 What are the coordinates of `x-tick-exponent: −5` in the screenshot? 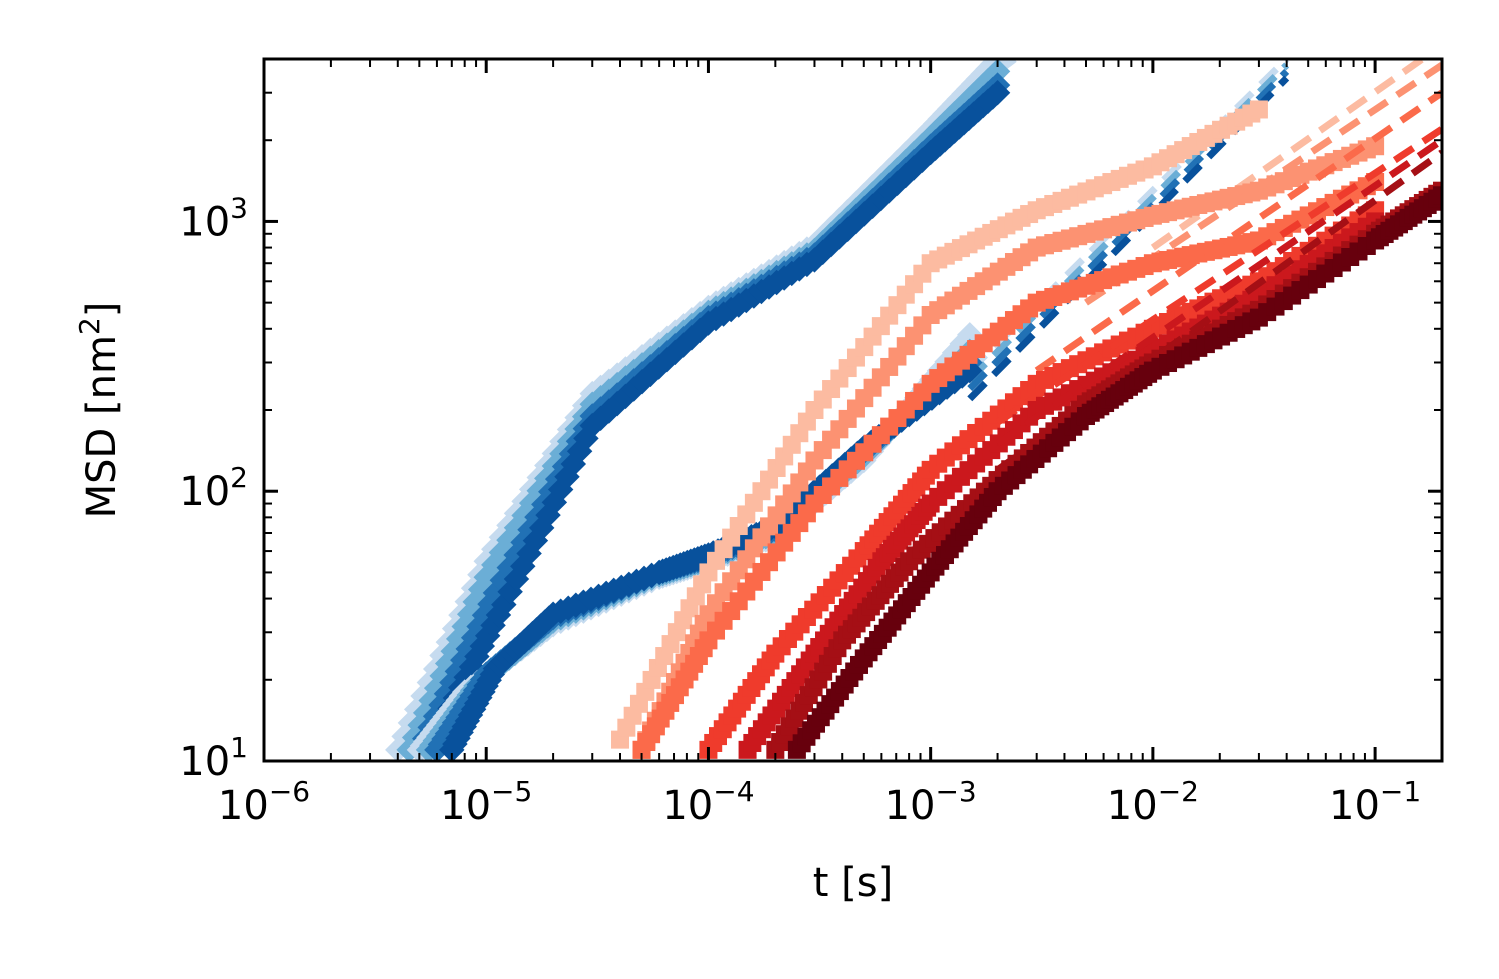 It's located at (511, 791).